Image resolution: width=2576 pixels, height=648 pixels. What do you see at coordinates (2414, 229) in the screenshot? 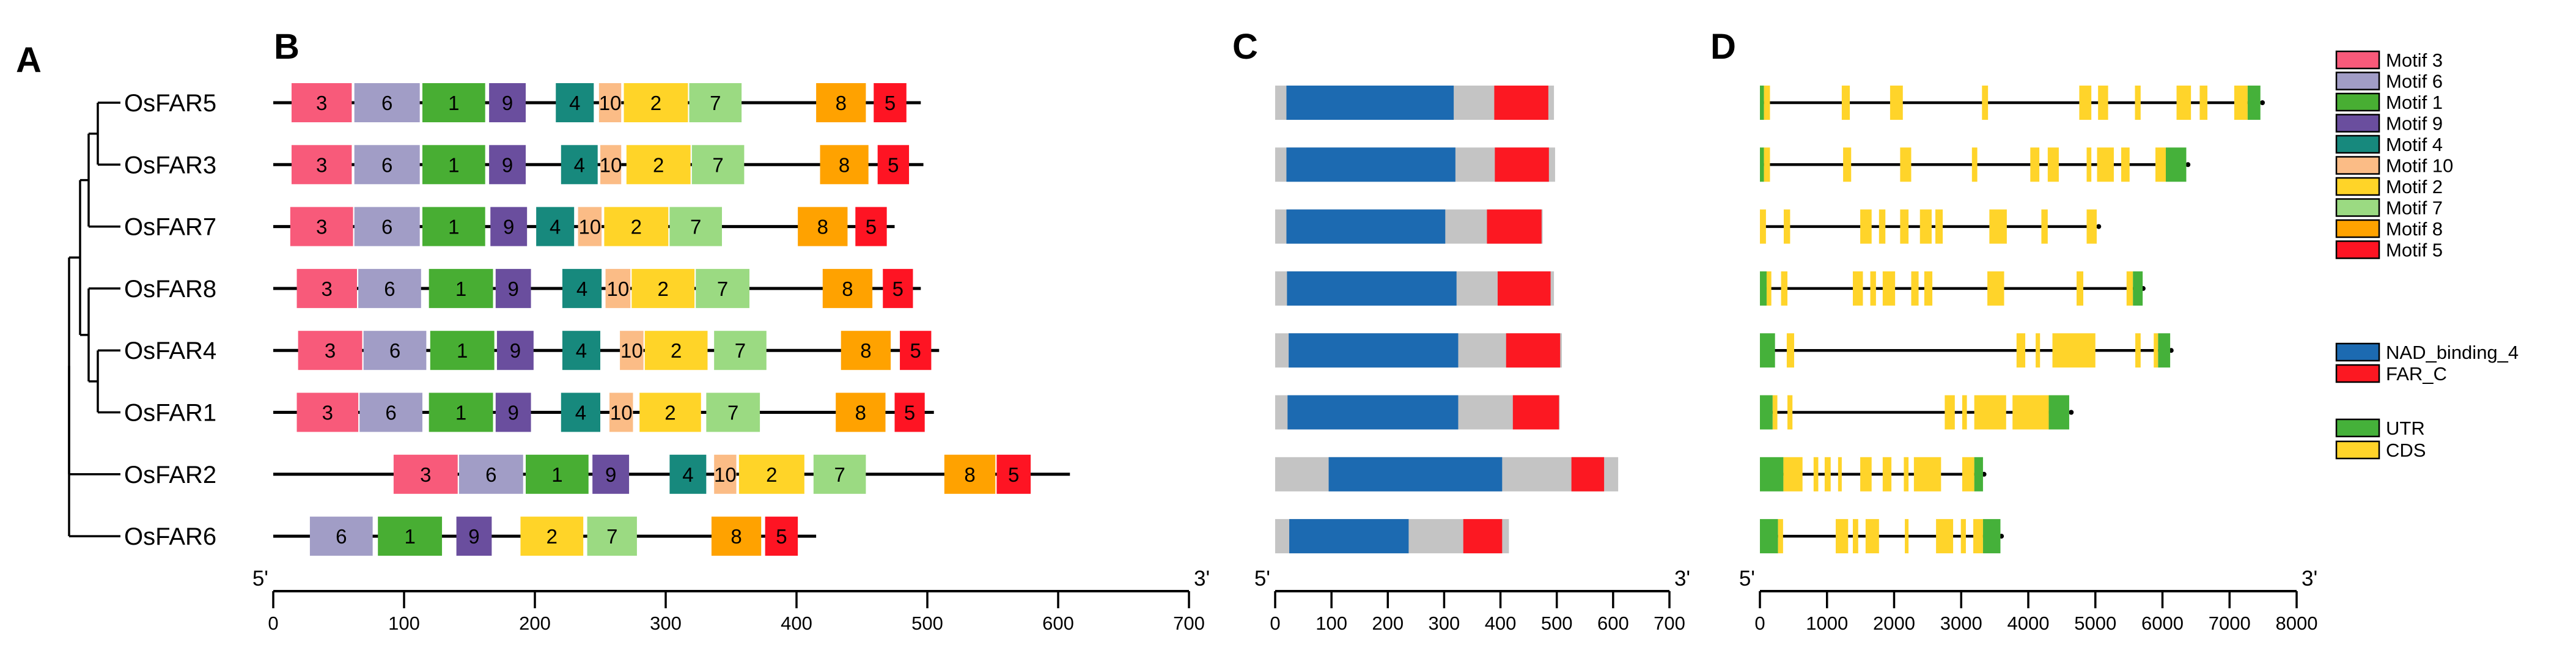
I see `legend-motif-label: Motif 8` at bounding box center [2414, 229].